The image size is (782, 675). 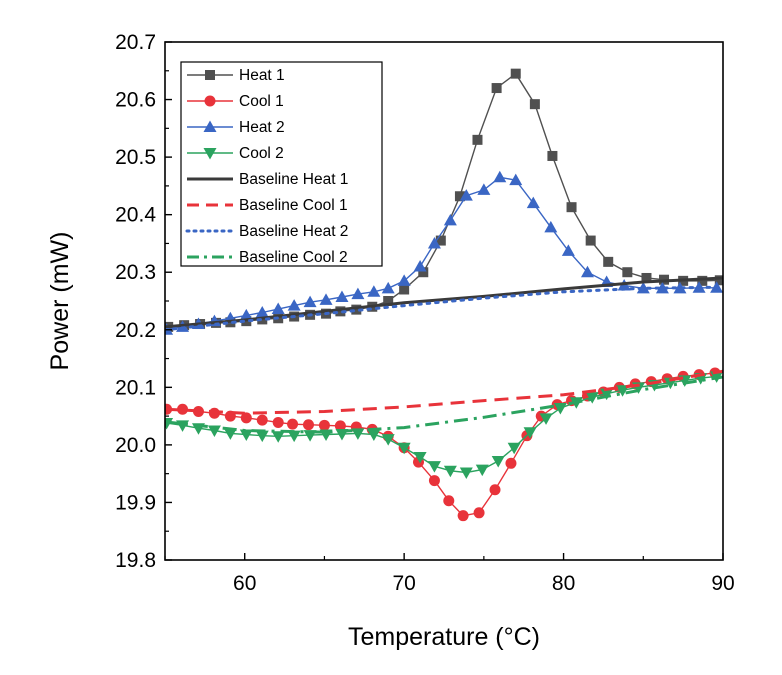 What do you see at coordinates (135, 215) in the screenshot?
I see `y-tick-label: 20.4` at bounding box center [135, 215].